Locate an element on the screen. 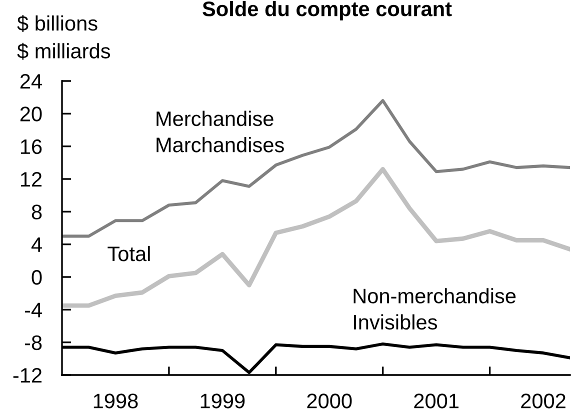  y-tick-label: -4 is located at coordinates (33, 310).